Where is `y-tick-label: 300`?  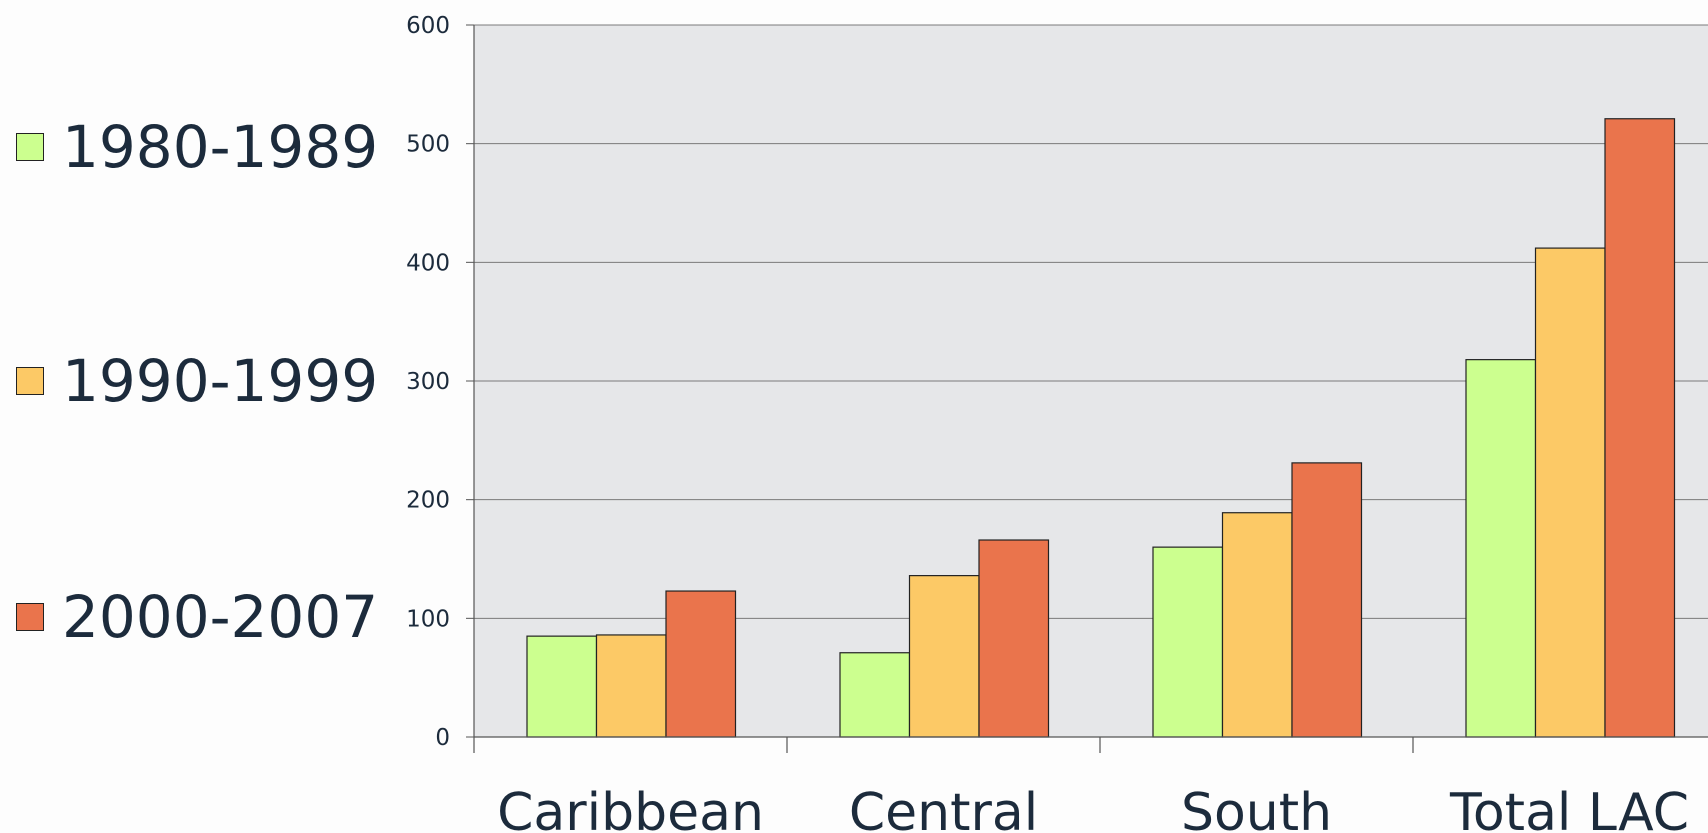 y-tick-label: 300 is located at coordinates (428, 382).